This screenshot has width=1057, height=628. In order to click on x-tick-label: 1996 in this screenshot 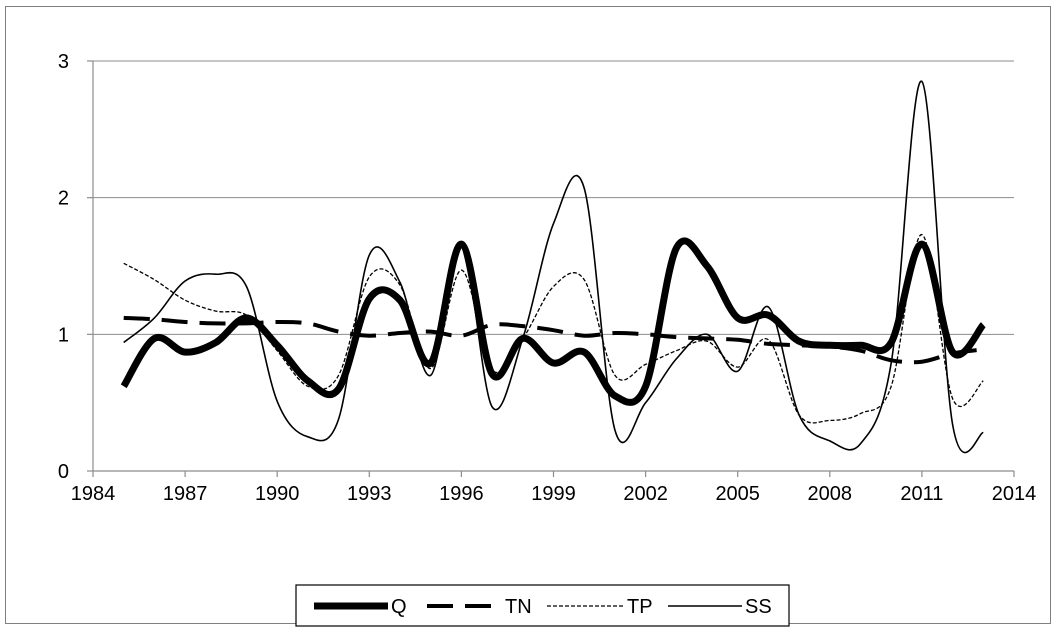, I will do `click(461, 494)`.